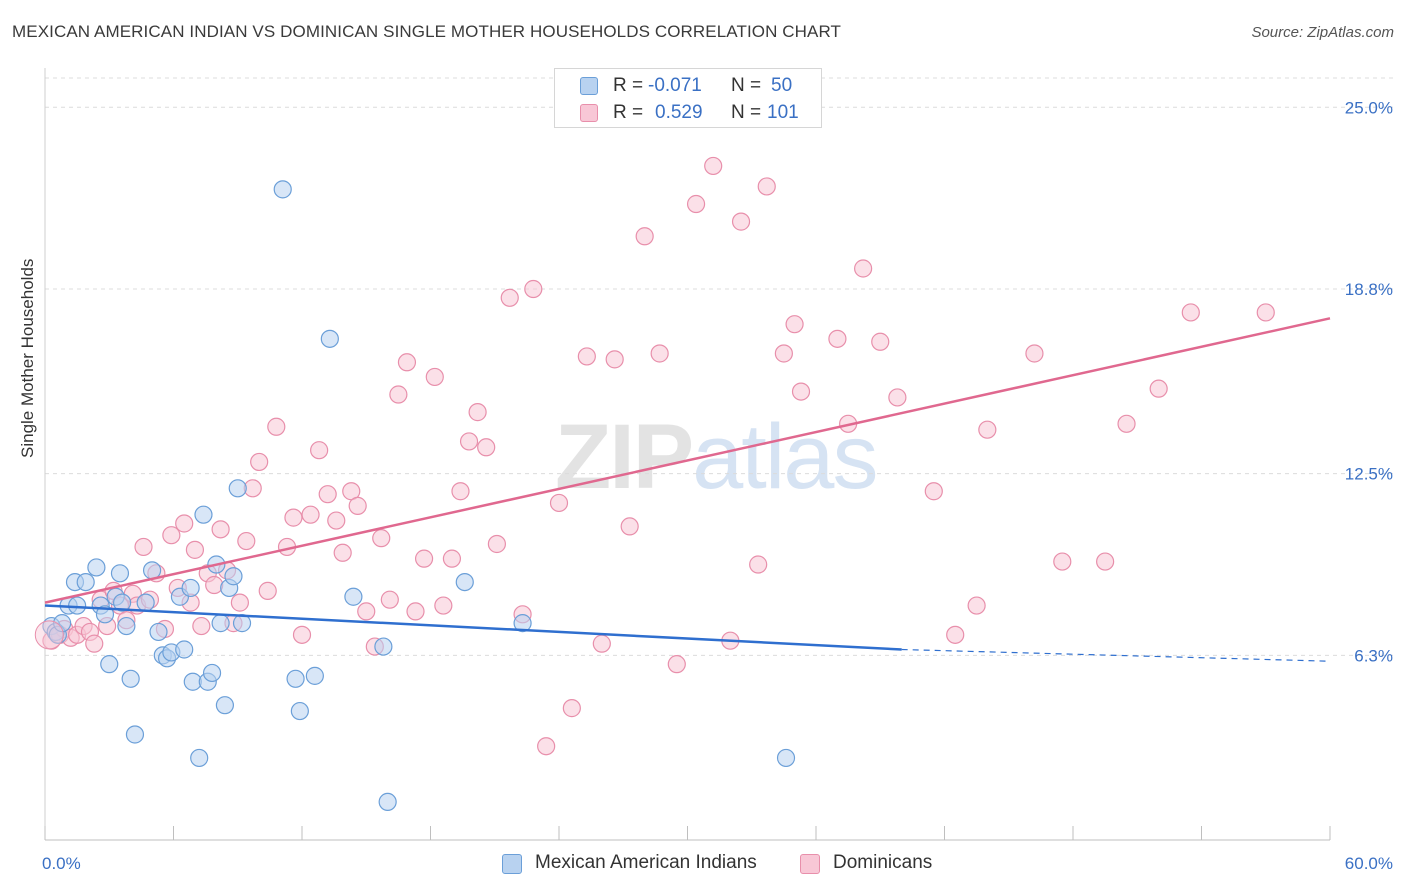  What do you see at coordinates (61, 863) in the screenshot?
I see `x-tick-label: 0.0%` at bounding box center [61, 863].